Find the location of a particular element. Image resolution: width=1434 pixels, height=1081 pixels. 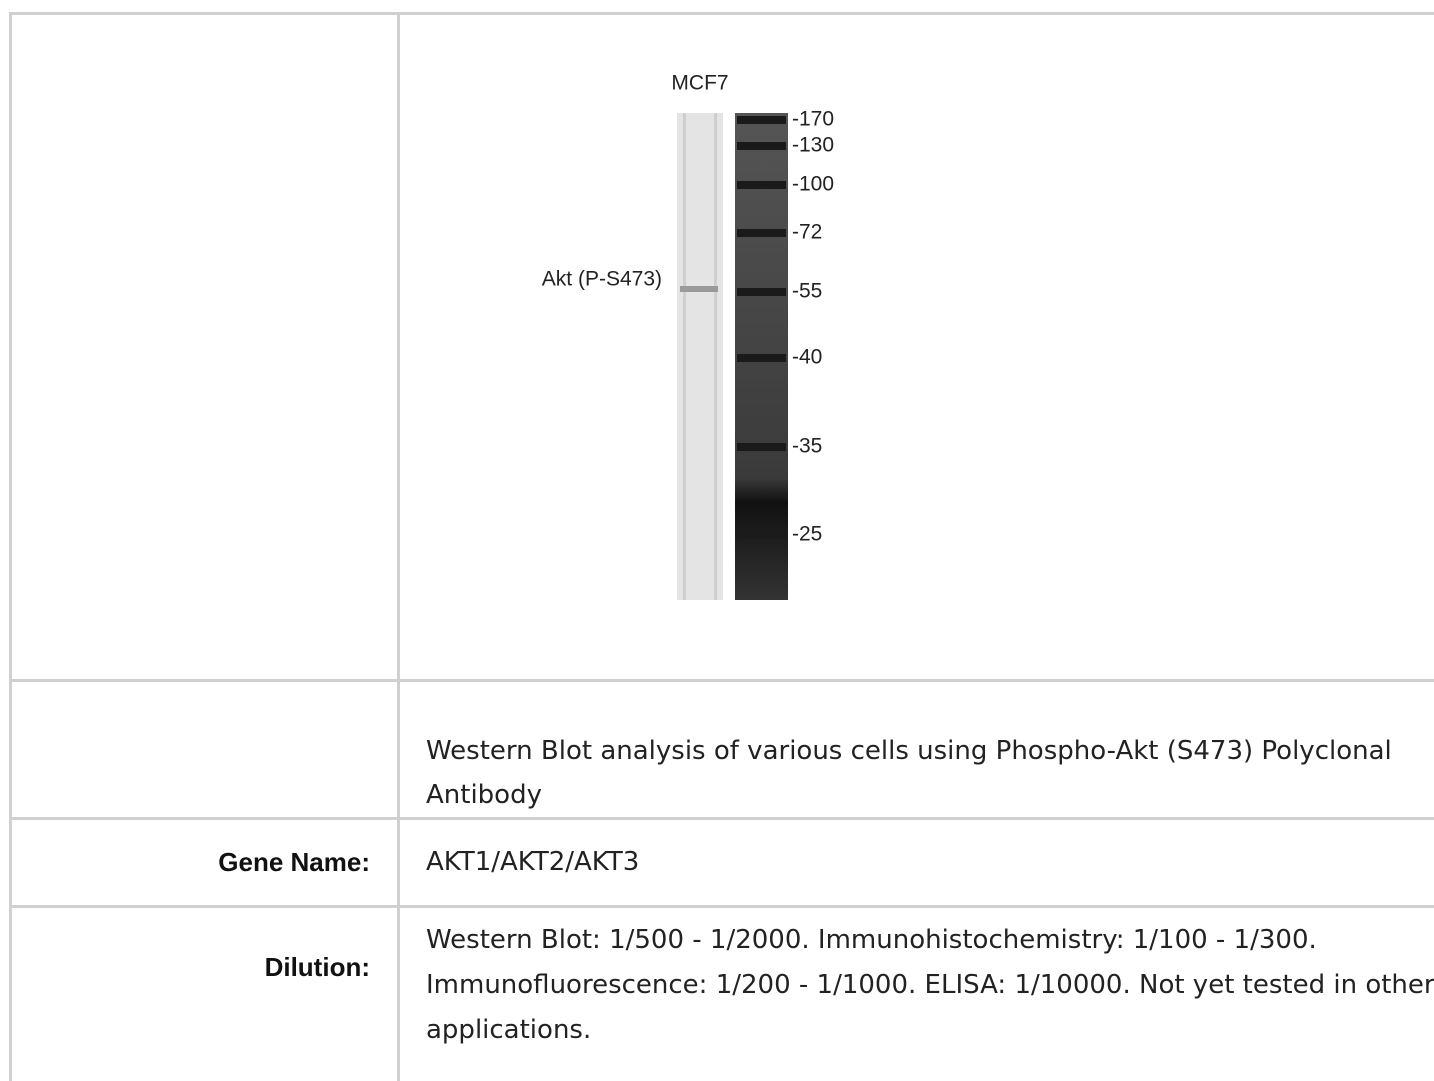

akt-band is located at coordinates (699, 289).